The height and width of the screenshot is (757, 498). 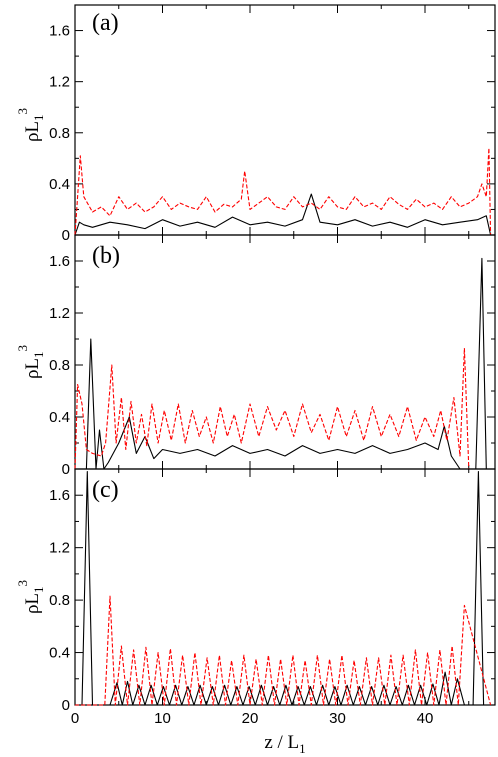 What do you see at coordinates (105, 490) in the screenshot?
I see `panel-c-label: (c)` at bounding box center [105, 490].